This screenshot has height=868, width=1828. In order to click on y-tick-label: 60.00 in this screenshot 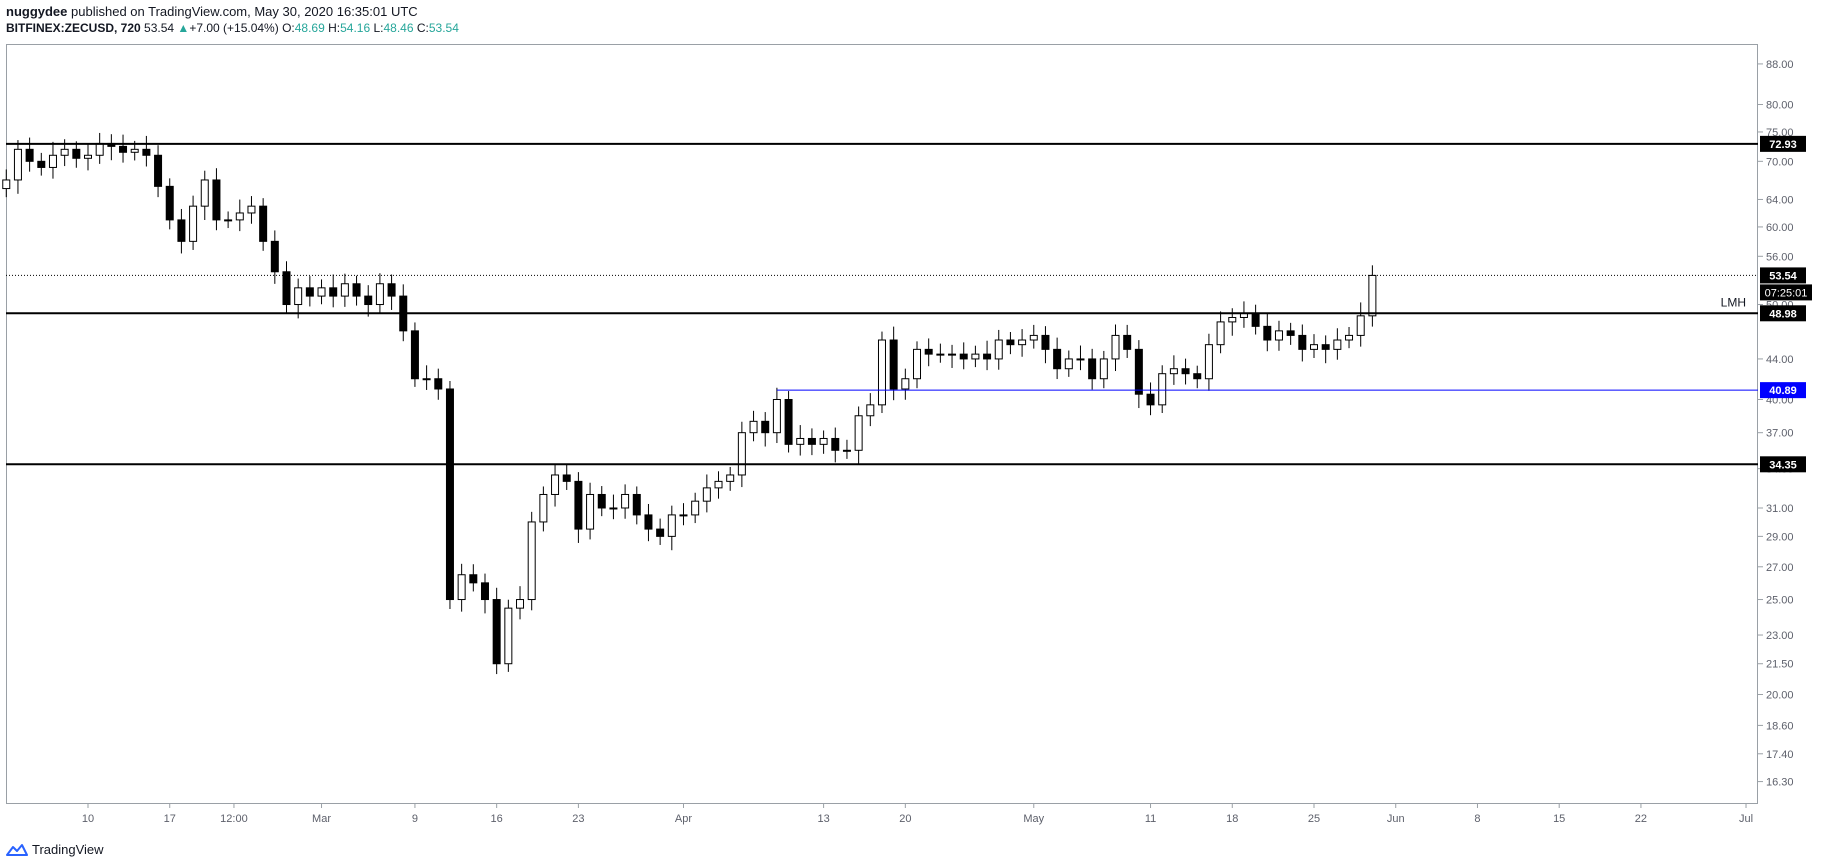, I will do `click(1780, 228)`.